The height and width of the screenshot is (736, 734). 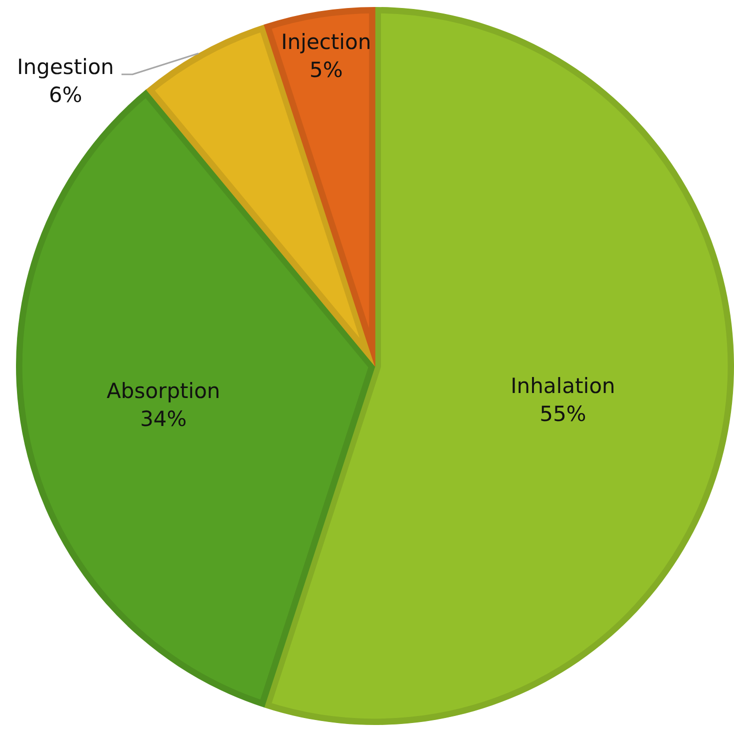 What do you see at coordinates (326, 70) in the screenshot?
I see `data-label: 5%` at bounding box center [326, 70].